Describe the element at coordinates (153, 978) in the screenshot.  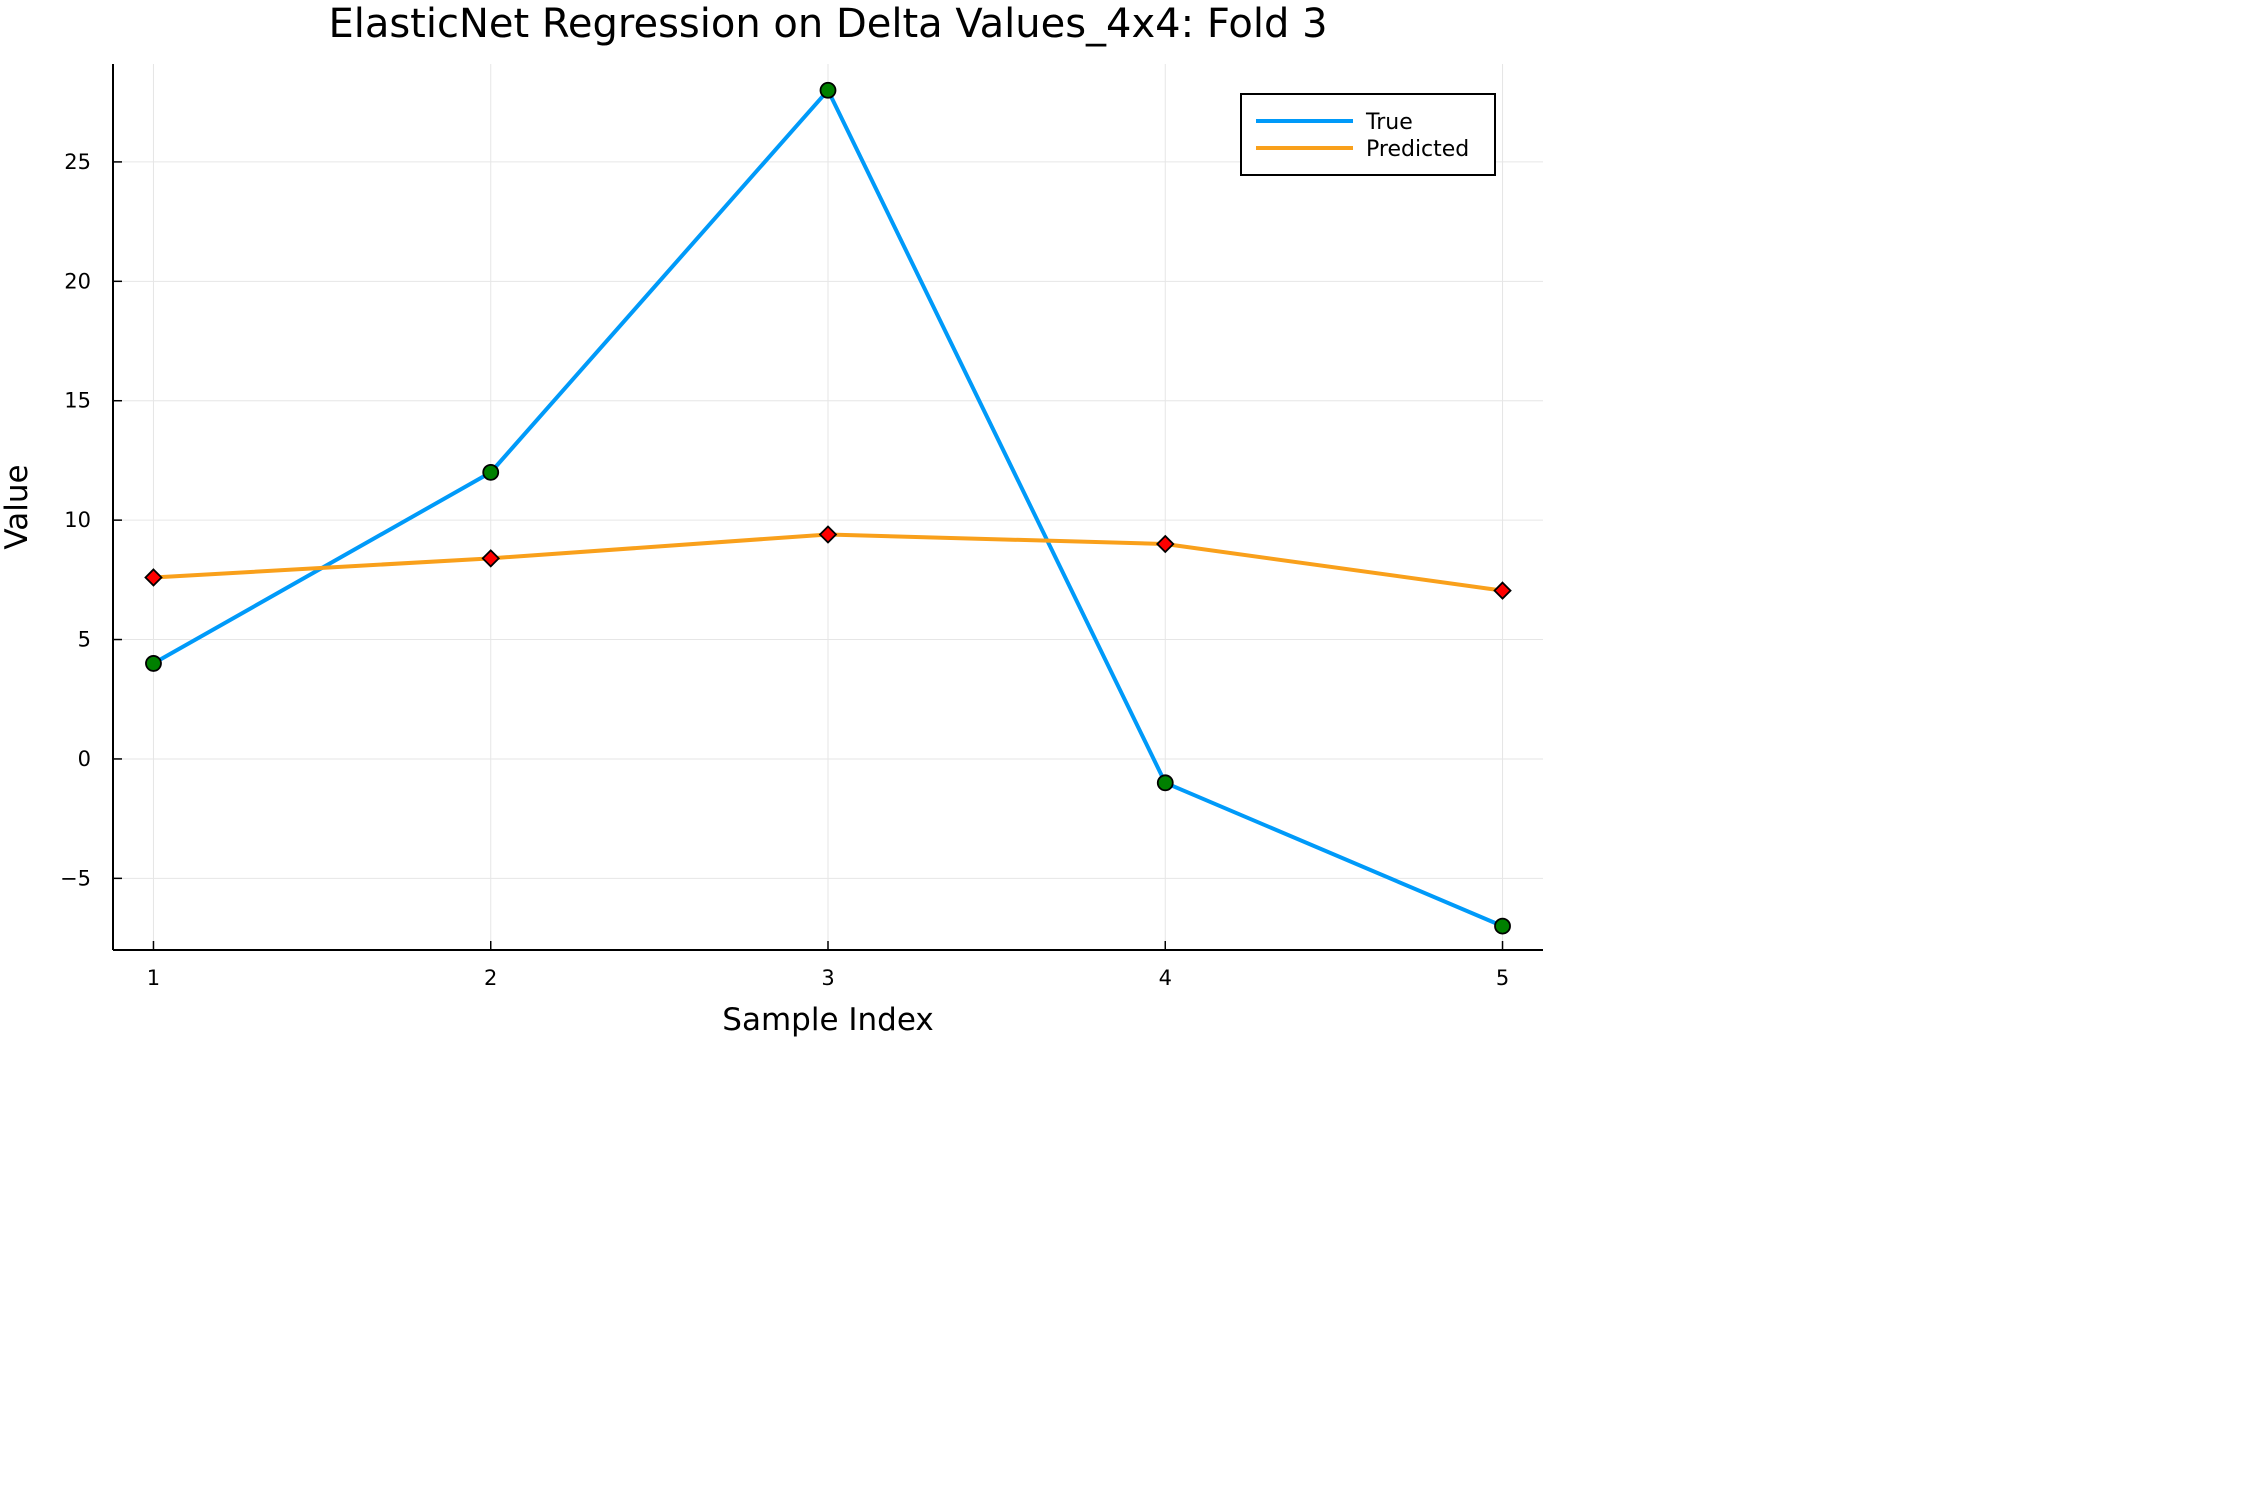
I see `x-tick-label: 1` at that location.